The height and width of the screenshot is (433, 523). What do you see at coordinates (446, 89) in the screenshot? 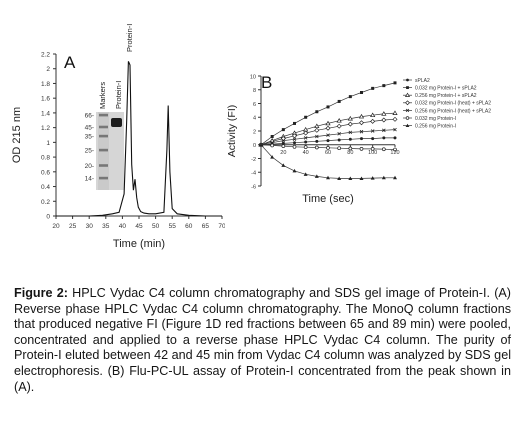
I see `b-legend-label: 0.032 mg Protein-I + sPLA2` at bounding box center [446, 89].